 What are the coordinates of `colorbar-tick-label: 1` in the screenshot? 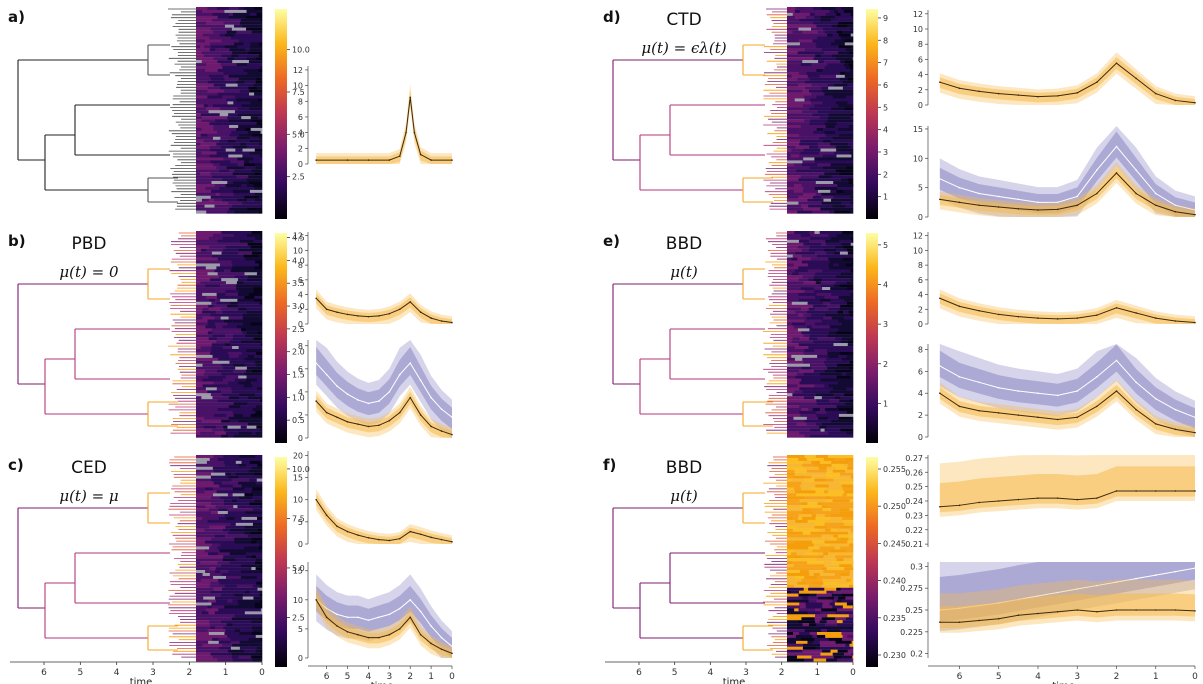 It's located at (885, 403).